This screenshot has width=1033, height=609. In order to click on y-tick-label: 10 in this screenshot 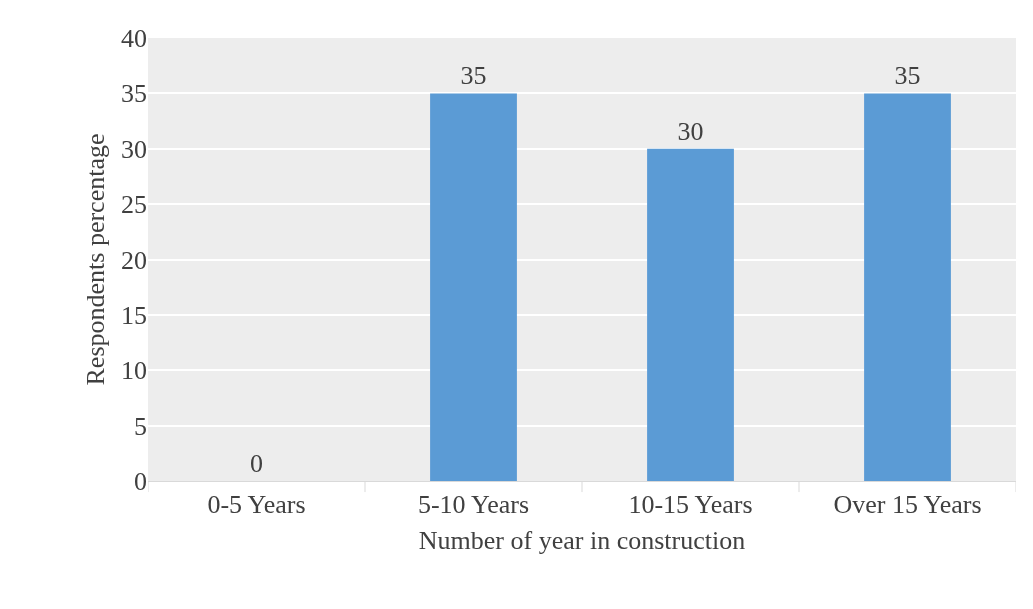, I will do `click(134, 371)`.